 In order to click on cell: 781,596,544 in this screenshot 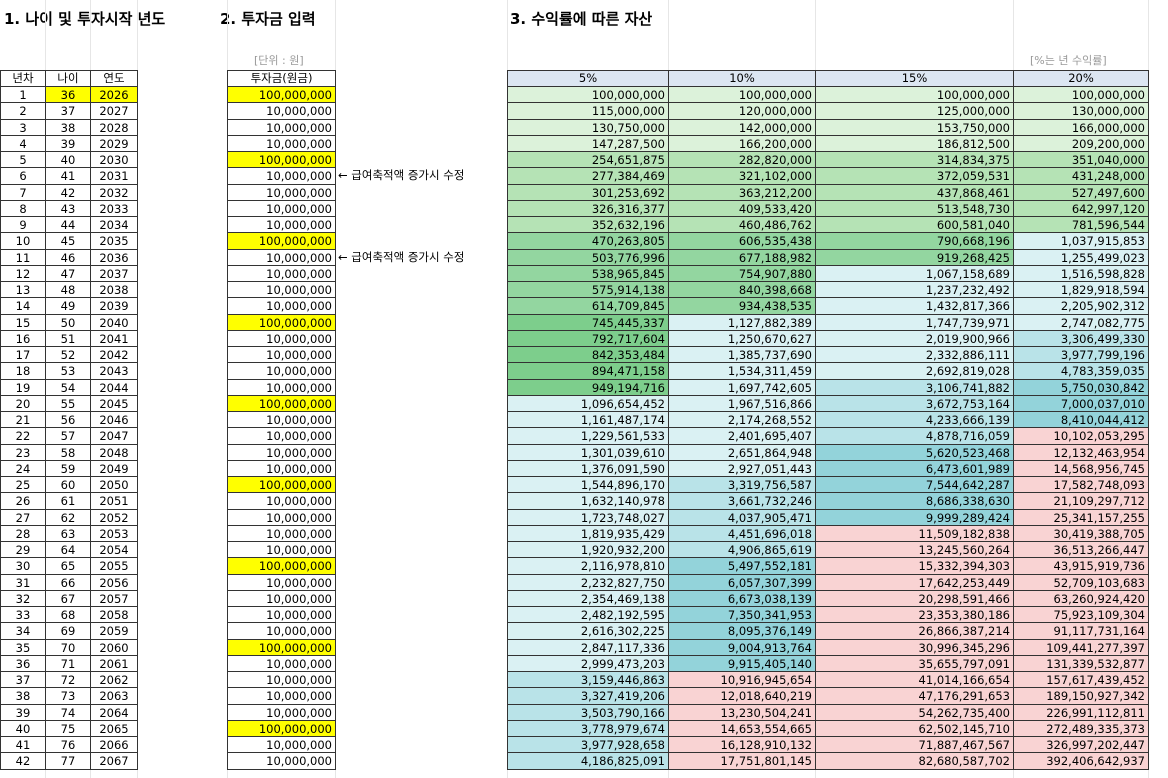, I will do `click(1081, 225)`.